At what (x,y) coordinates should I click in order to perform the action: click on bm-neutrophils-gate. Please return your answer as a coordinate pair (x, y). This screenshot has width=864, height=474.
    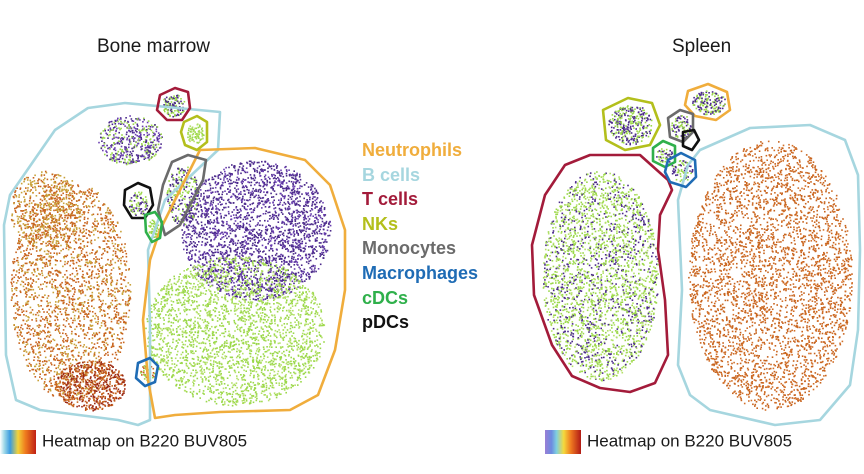
    Looking at the image, I should click on (244, 283).